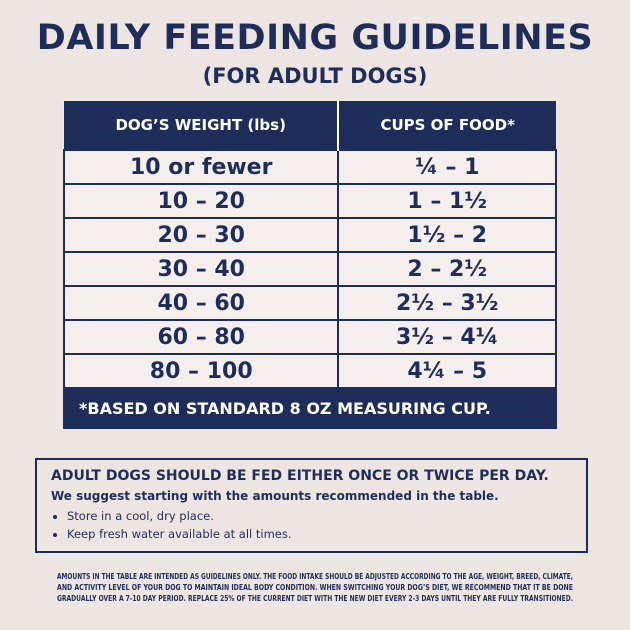  I want to click on footnote-row: *BASED ON STANDARD 8 OZ MEASURING CUP., so click(310, 408).